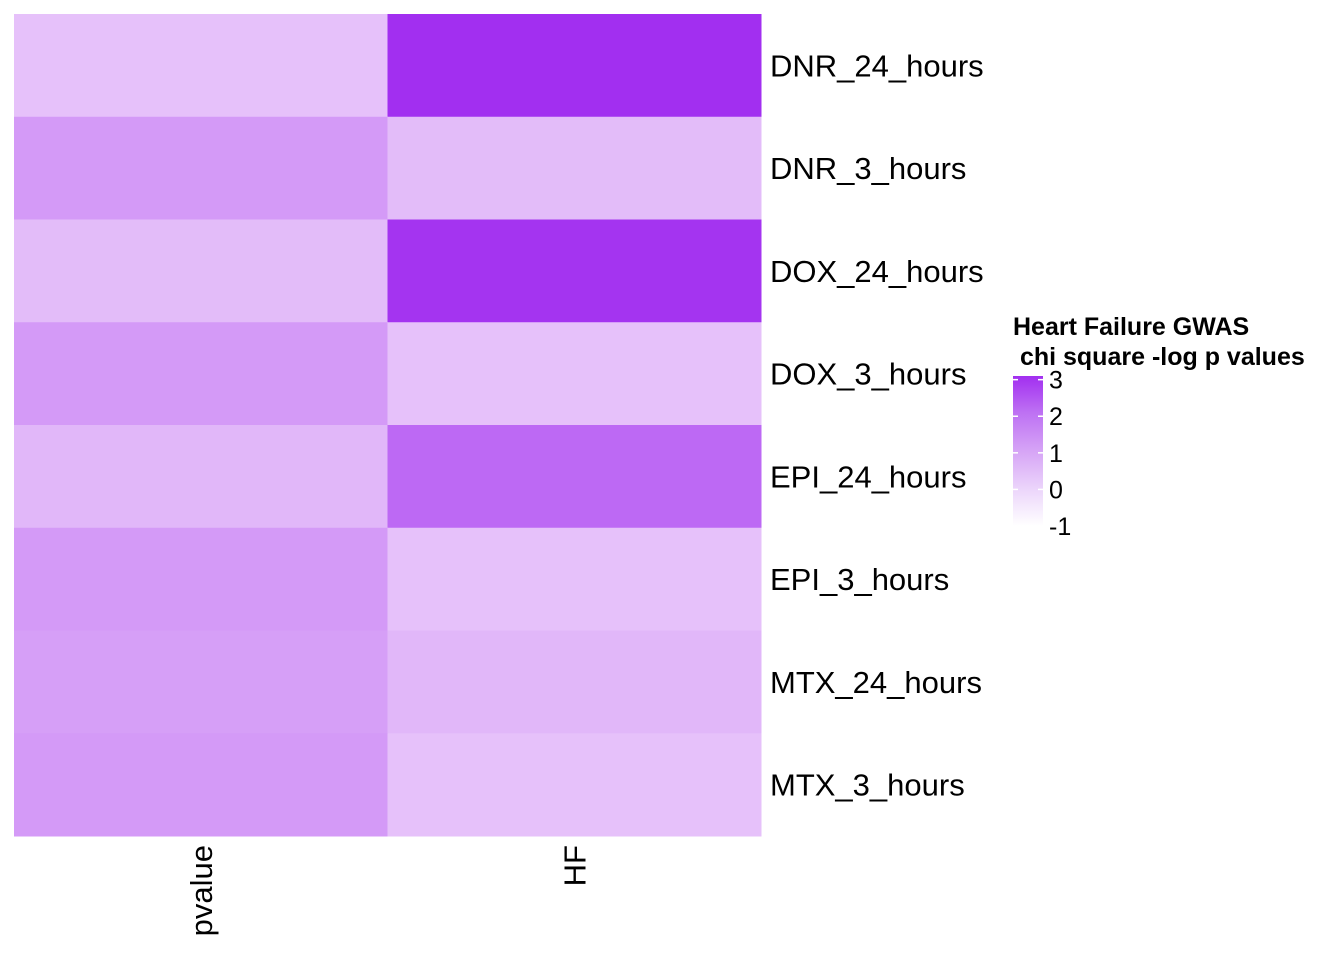  I want to click on heatmap-cell-DNR_3_hours-pvalue, so click(201, 168).